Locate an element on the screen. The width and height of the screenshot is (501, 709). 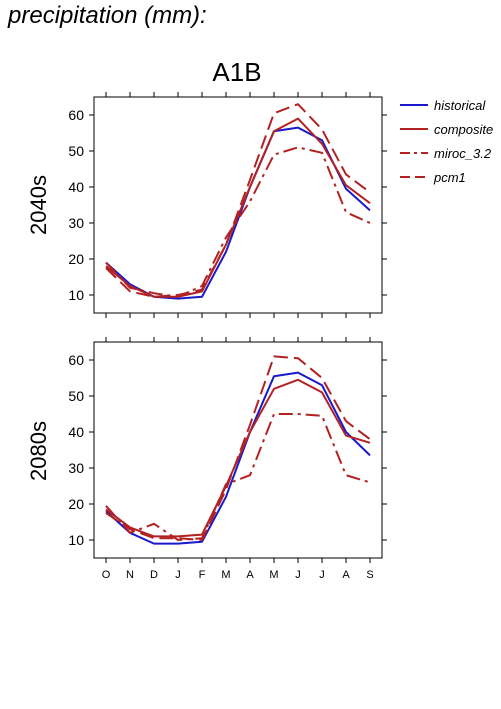
series-line-composite is located at coordinates (238, 207).